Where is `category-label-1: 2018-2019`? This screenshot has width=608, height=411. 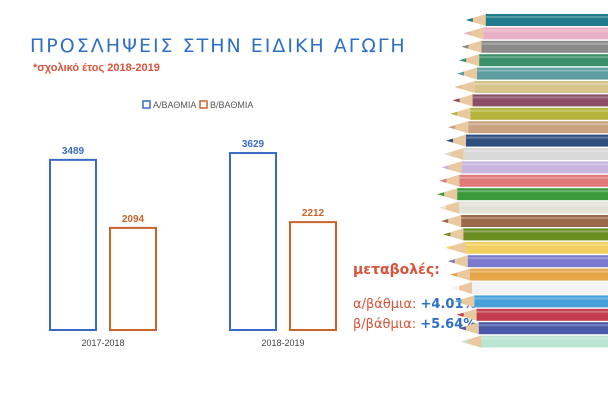 category-label-1: 2018-2019 is located at coordinates (282, 343).